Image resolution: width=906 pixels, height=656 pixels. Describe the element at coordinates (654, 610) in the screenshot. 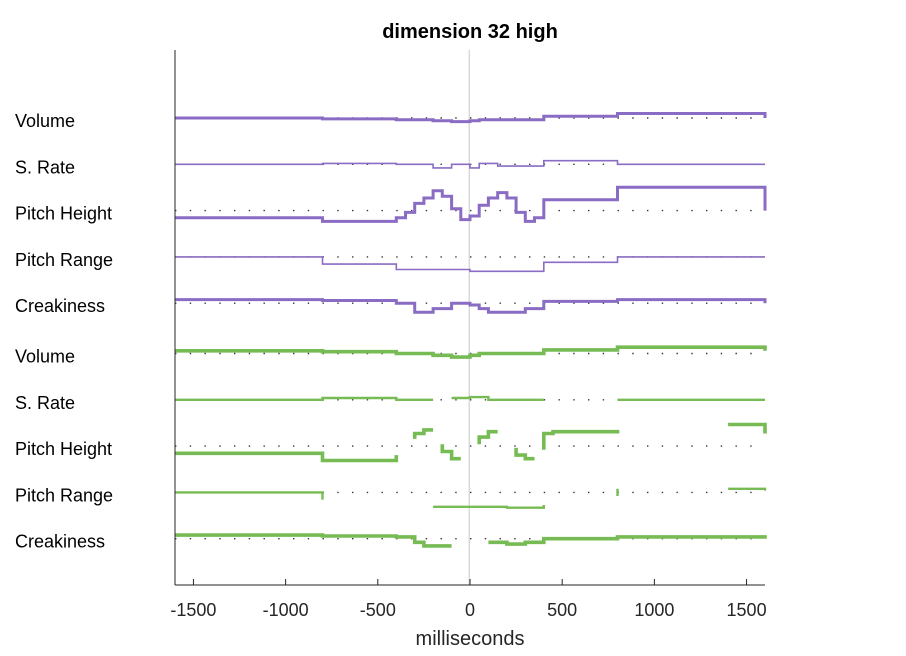

I see `x-tick-label: 1000` at that location.